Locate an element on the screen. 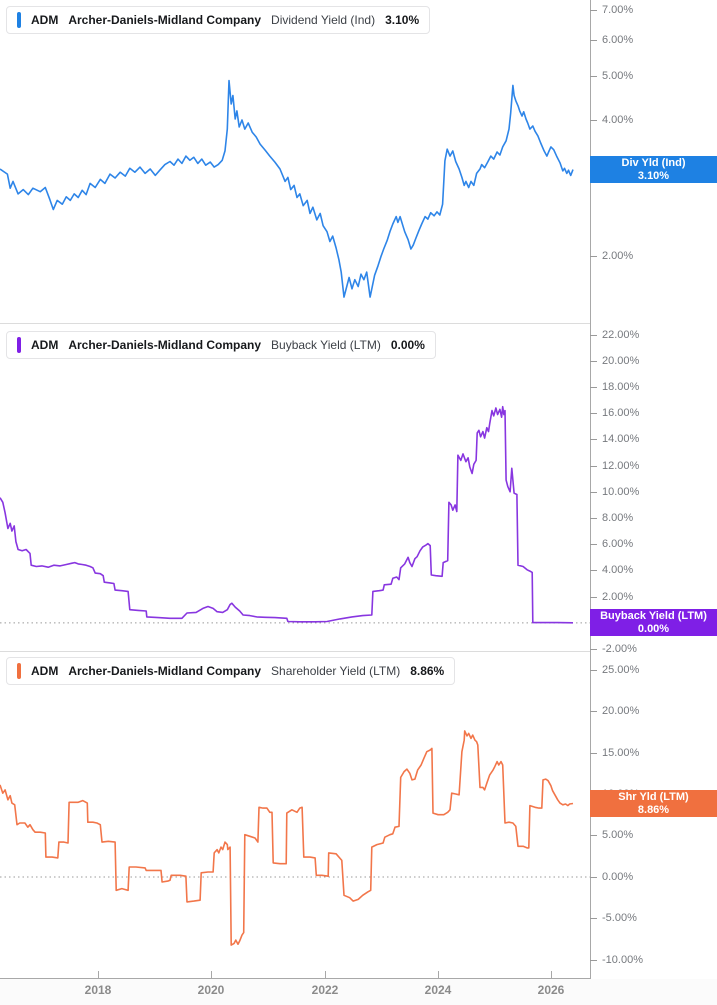 This screenshot has height=1005, width=717. y-tick-label: 15.00% is located at coordinates (621, 753).